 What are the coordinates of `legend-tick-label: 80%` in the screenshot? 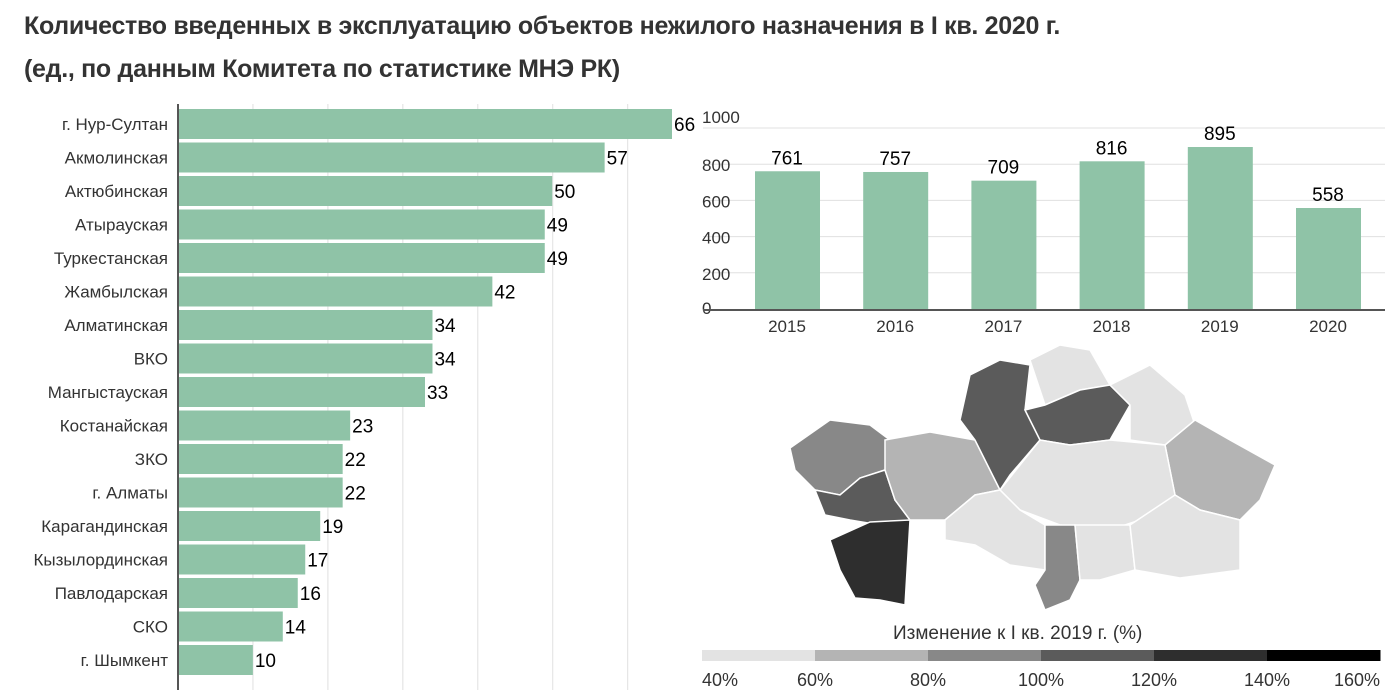 It's located at (928, 680).